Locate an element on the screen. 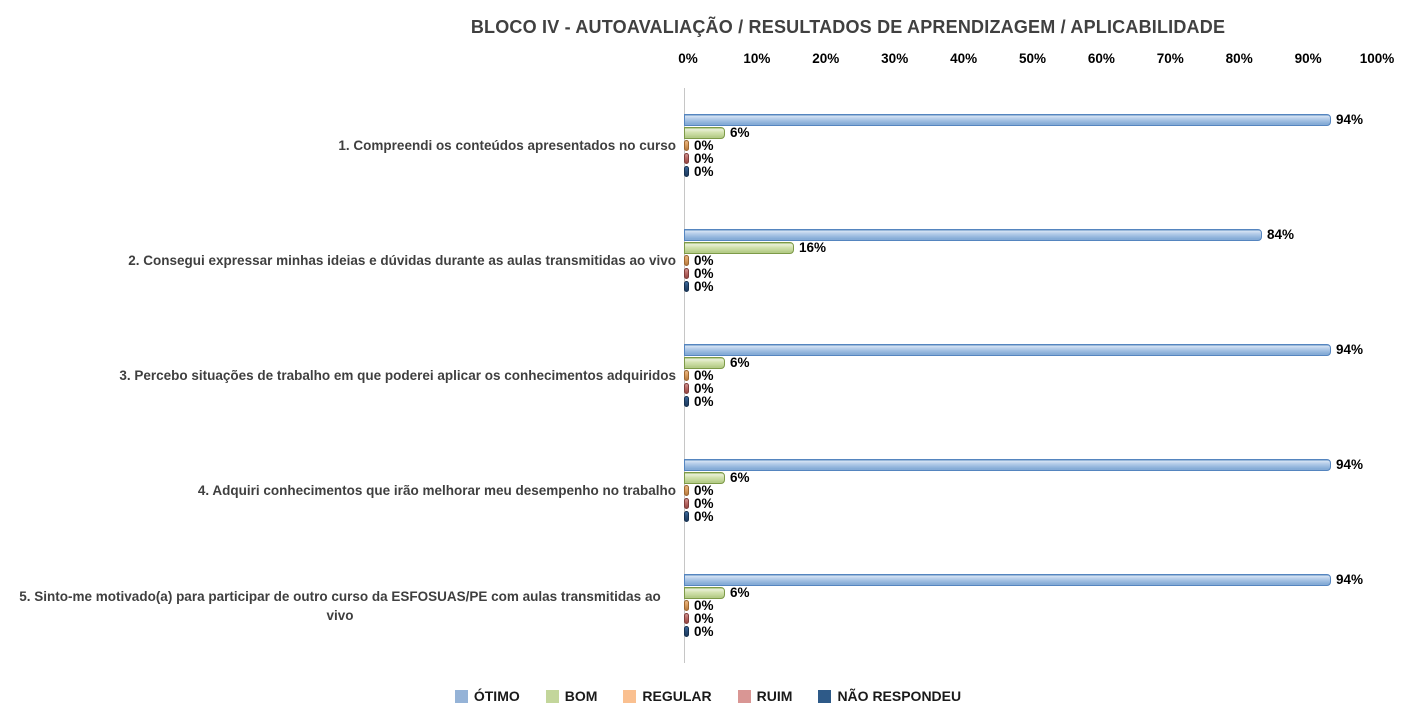  bar-row: 84% is located at coordinates (989, 234).